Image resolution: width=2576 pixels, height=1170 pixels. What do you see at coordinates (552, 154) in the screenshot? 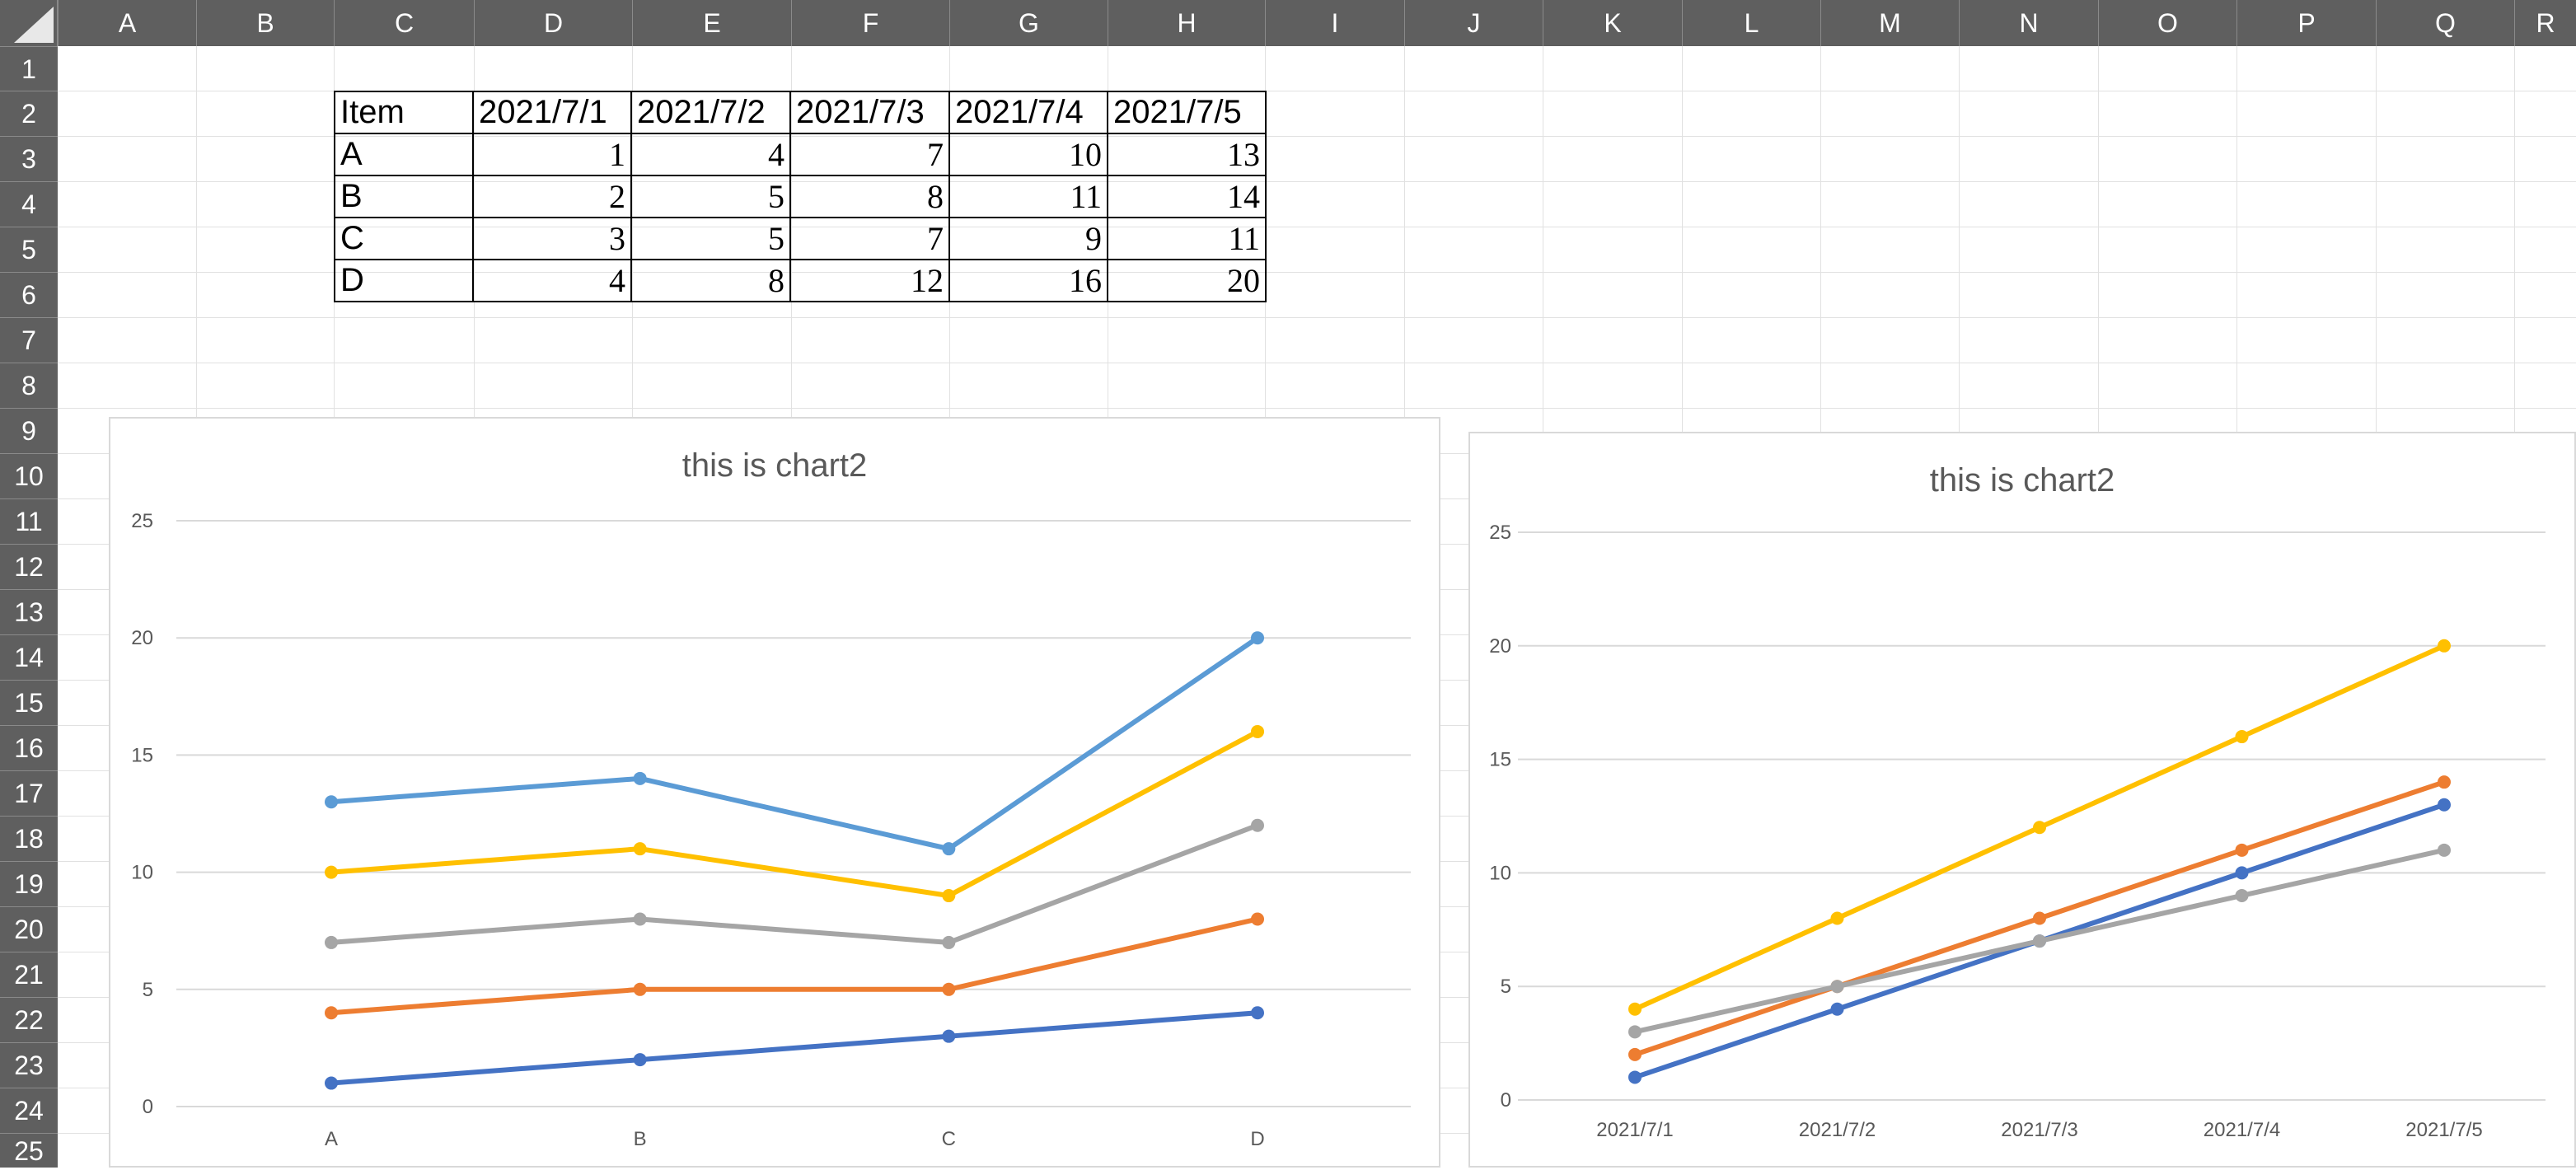
I see `table-value-cell: 1` at bounding box center [552, 154].